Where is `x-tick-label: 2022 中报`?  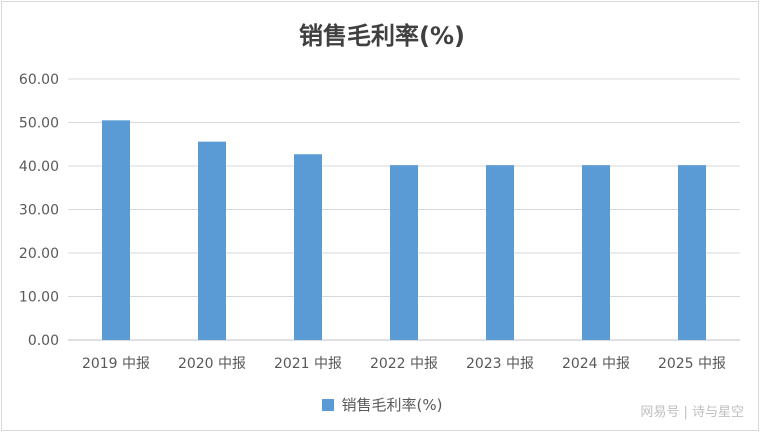 x-tick-label: 2022 中报 is located at coordinates (404, 364).